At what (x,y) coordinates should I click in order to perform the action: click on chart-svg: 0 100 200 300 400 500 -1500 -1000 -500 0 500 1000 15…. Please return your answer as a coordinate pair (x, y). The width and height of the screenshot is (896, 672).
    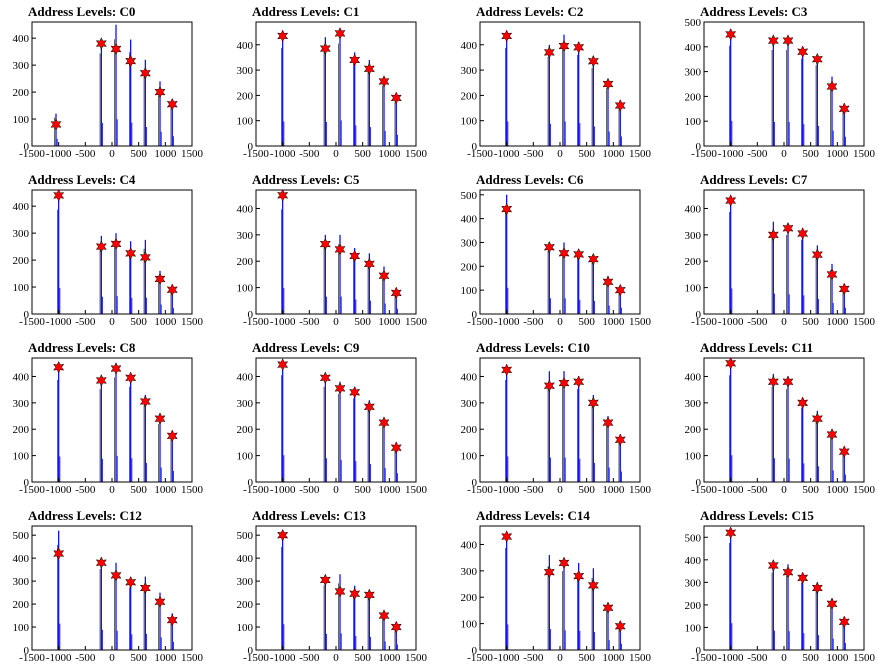
    Looking at the image, I should click on (780, 594).